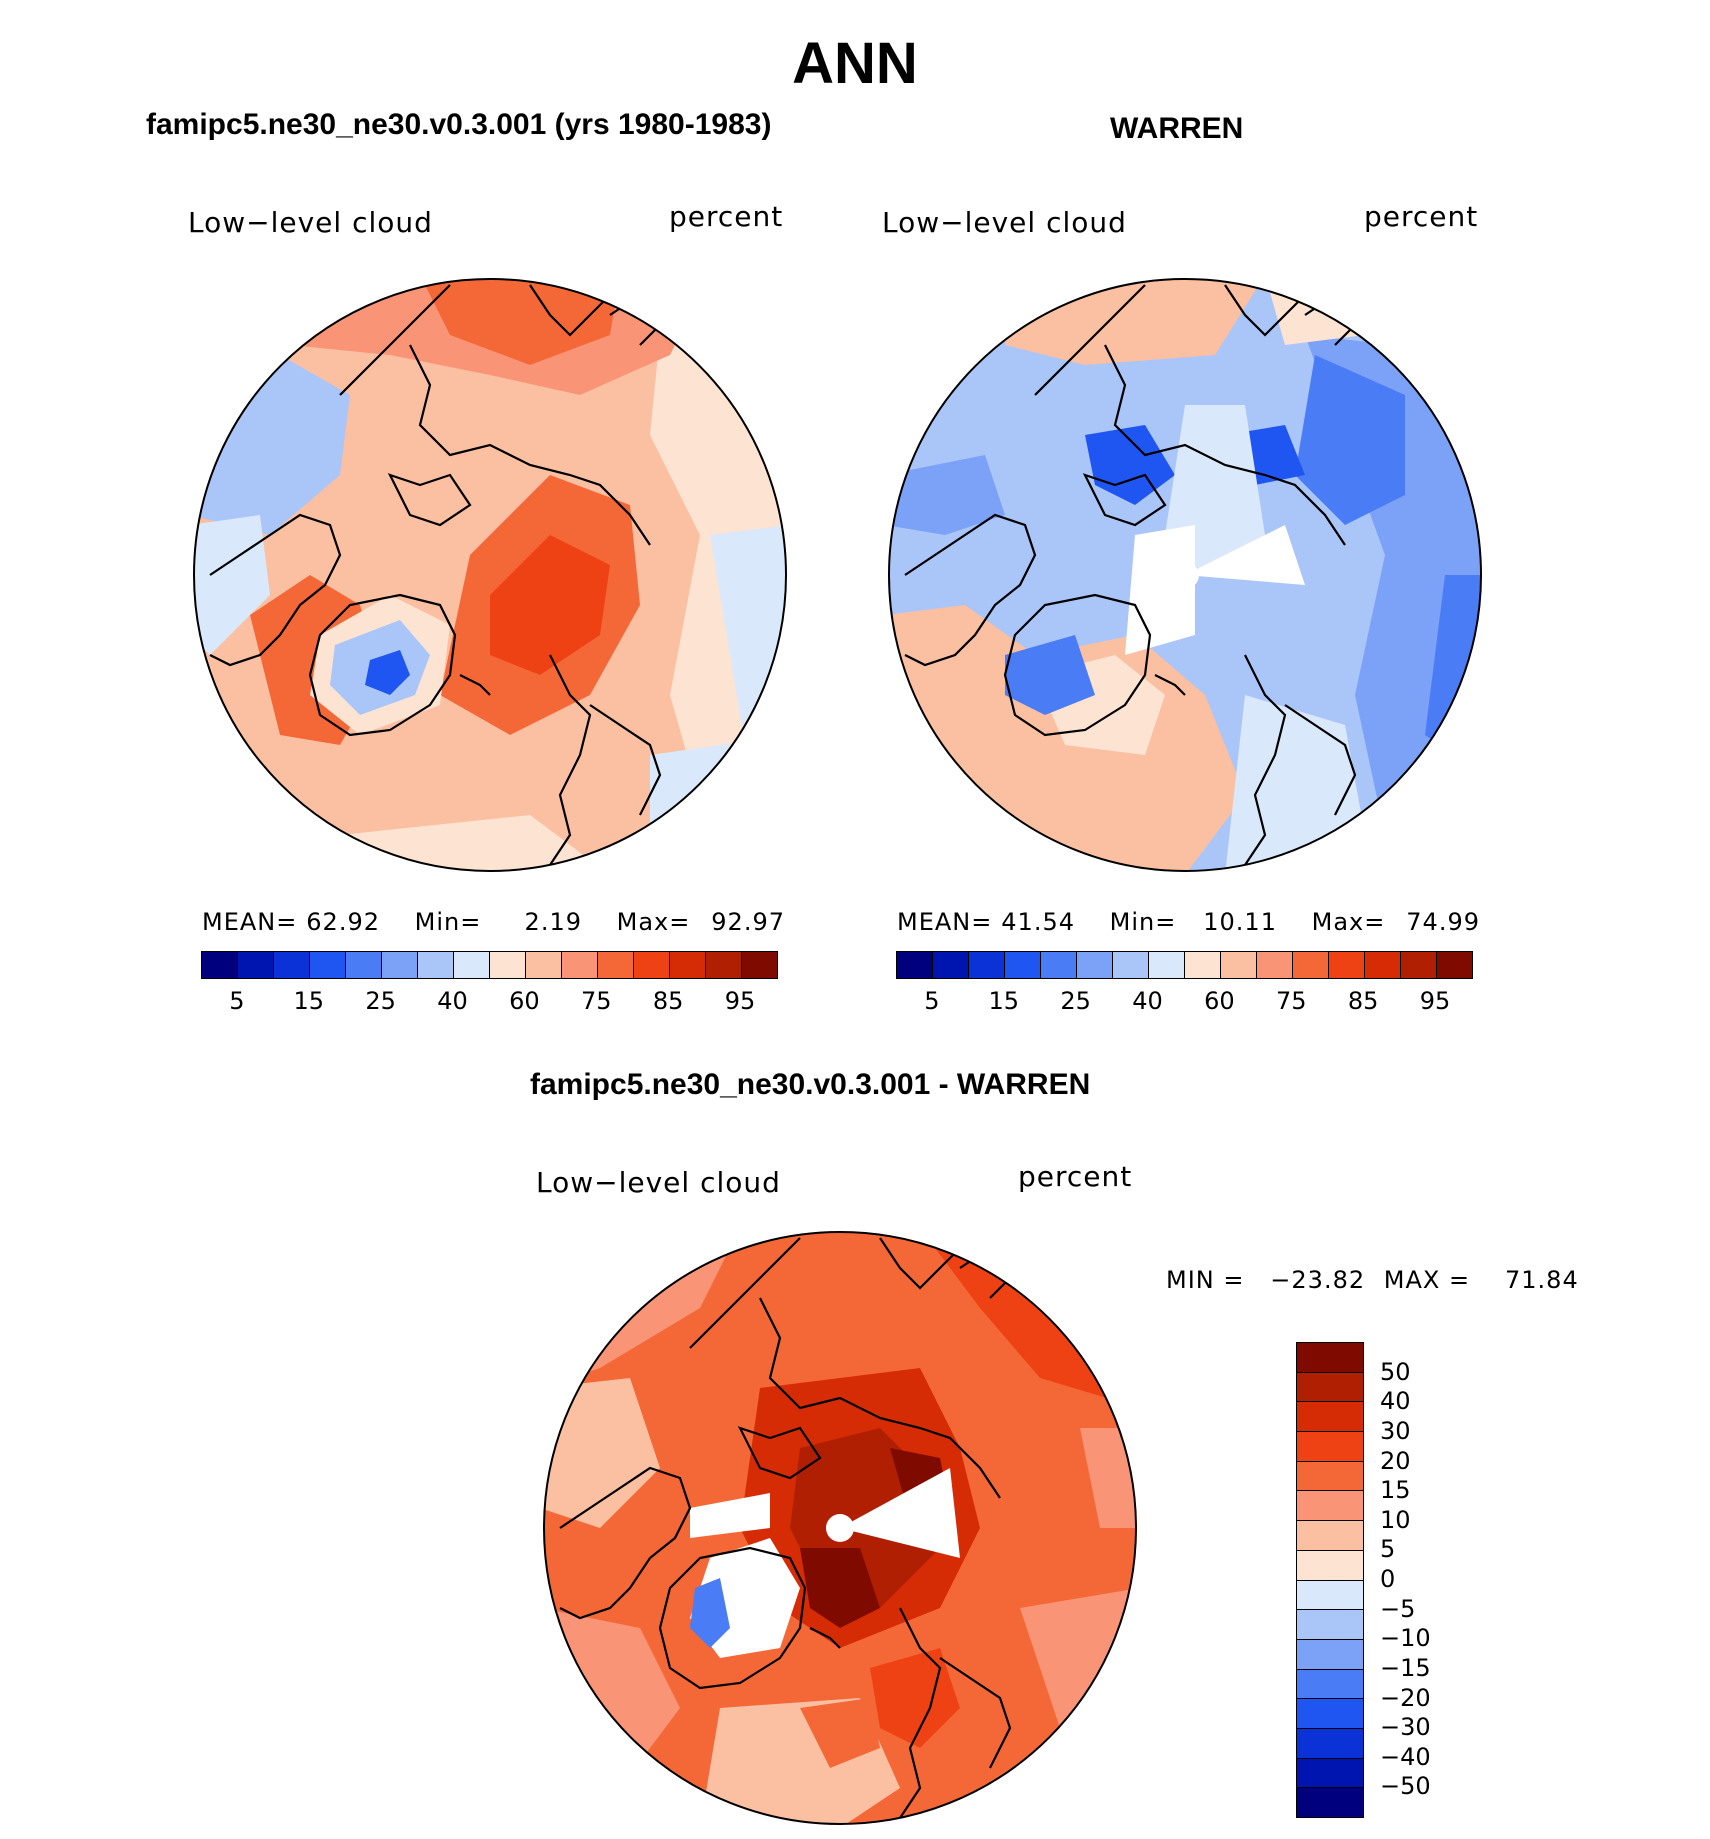  What do you see at coordinates (1405, 1638) in the screenshot?
I see `colorbar-tick-label: −10` at bounding box center [1405, 1638].